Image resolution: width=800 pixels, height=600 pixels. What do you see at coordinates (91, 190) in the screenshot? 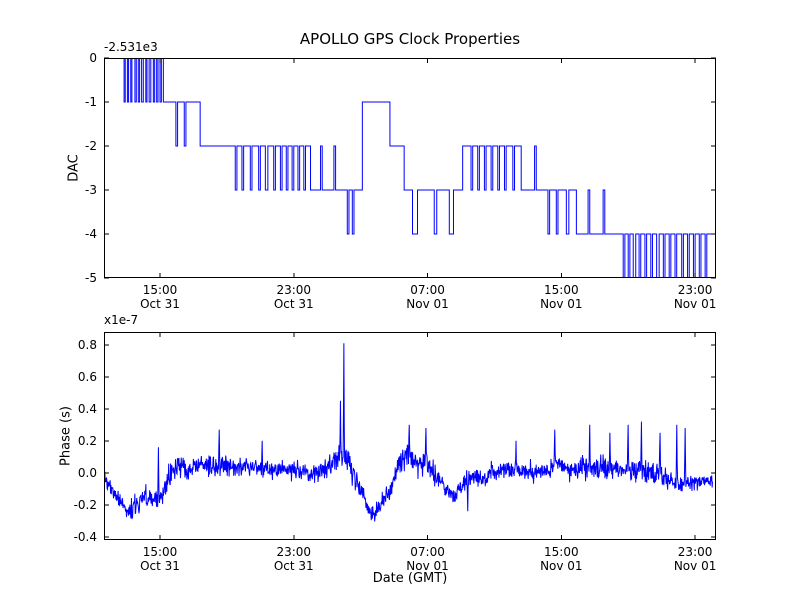
I see `dac-ytick-label: -3` at bounding box center [91, 190].